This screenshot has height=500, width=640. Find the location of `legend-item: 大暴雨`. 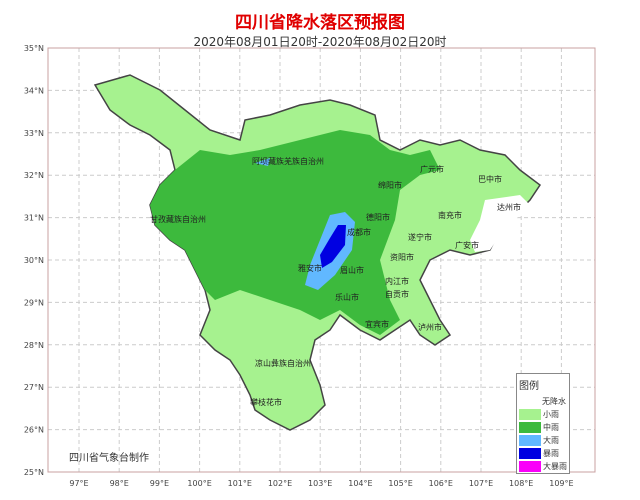

legend-item: 大暴雨 is located at coordinates (544, 466).